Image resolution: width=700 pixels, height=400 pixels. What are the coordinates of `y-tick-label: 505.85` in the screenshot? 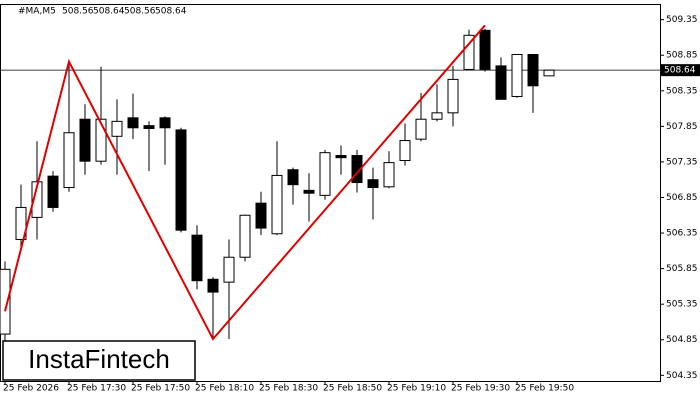 It's located at (682, 269).